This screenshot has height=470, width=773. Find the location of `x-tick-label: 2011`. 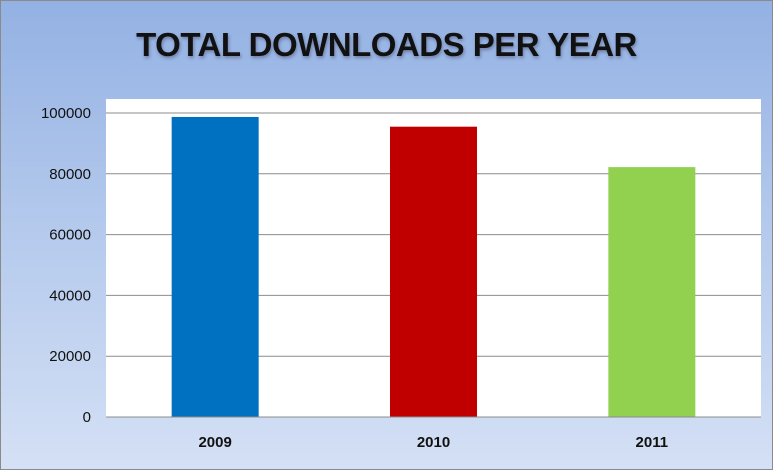

x-tick-label: 2011 is located at coordinates (652, 442).